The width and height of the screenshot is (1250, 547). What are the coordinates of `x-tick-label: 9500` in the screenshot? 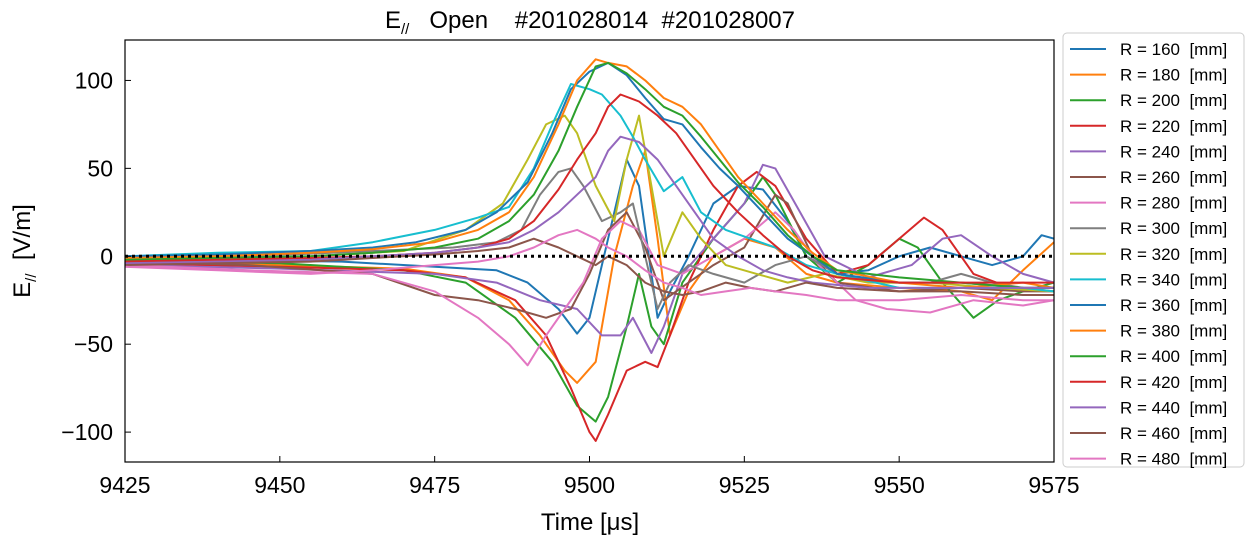 It's located at (589, 485).